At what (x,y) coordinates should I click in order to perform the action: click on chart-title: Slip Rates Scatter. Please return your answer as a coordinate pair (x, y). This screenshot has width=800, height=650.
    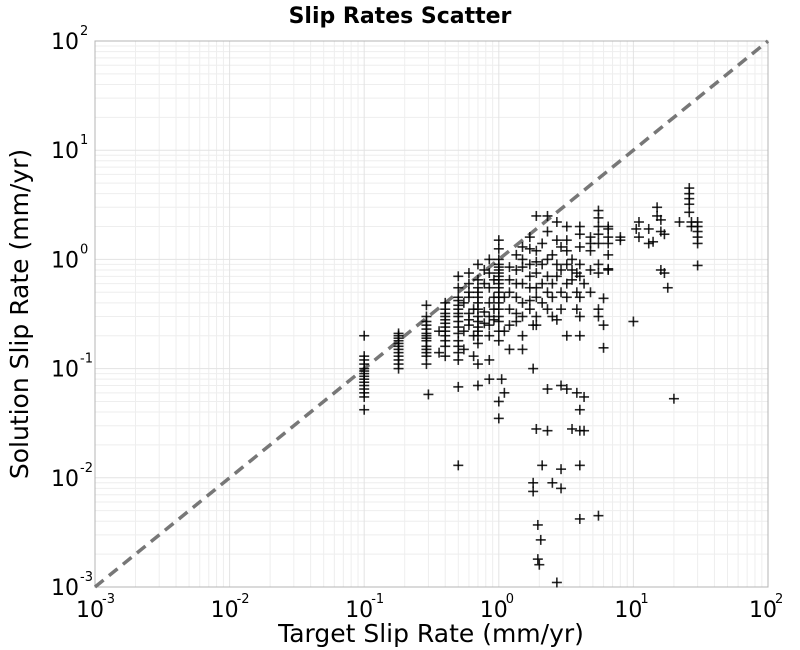
    Looking at the image, I should click on (400, 16).